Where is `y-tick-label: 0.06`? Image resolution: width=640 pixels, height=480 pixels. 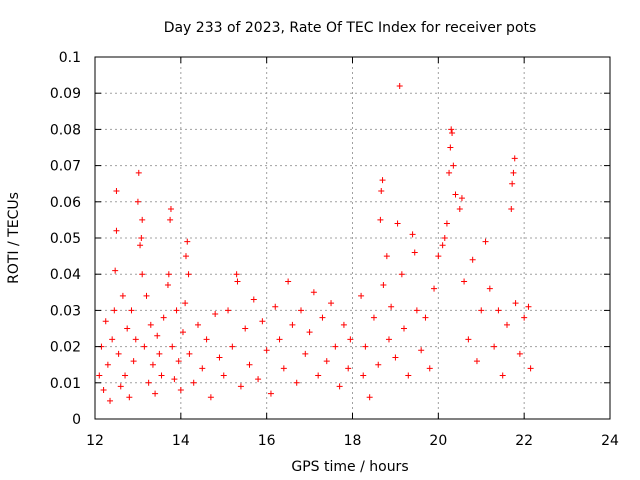
y-tick-label: 0.06 is located at coordinates (65, 203).